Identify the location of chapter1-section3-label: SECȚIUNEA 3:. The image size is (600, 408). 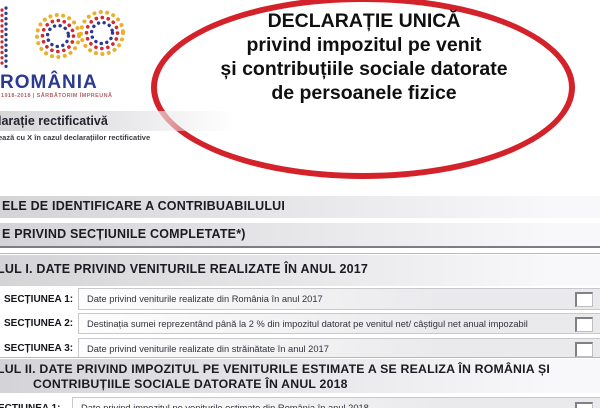
(39, 348).